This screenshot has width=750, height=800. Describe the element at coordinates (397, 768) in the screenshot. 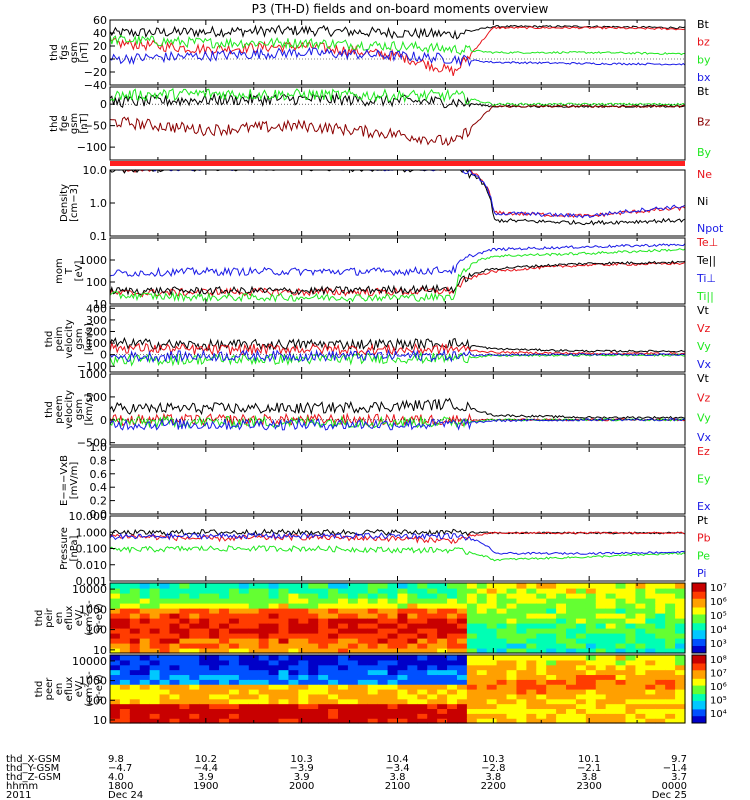

I see `x-tick-value: −3.4` at that location.